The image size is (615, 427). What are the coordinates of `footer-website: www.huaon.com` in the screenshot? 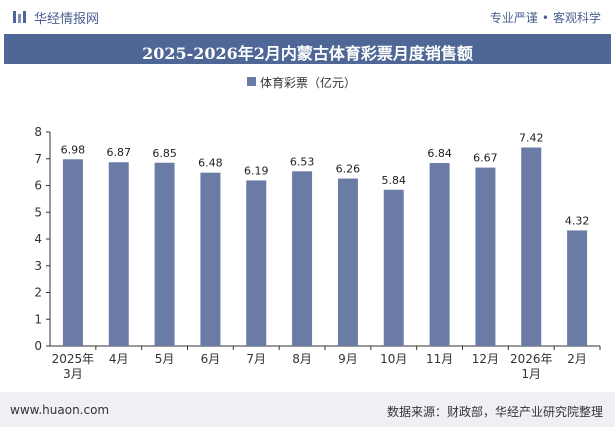 It's located at (60, 410).